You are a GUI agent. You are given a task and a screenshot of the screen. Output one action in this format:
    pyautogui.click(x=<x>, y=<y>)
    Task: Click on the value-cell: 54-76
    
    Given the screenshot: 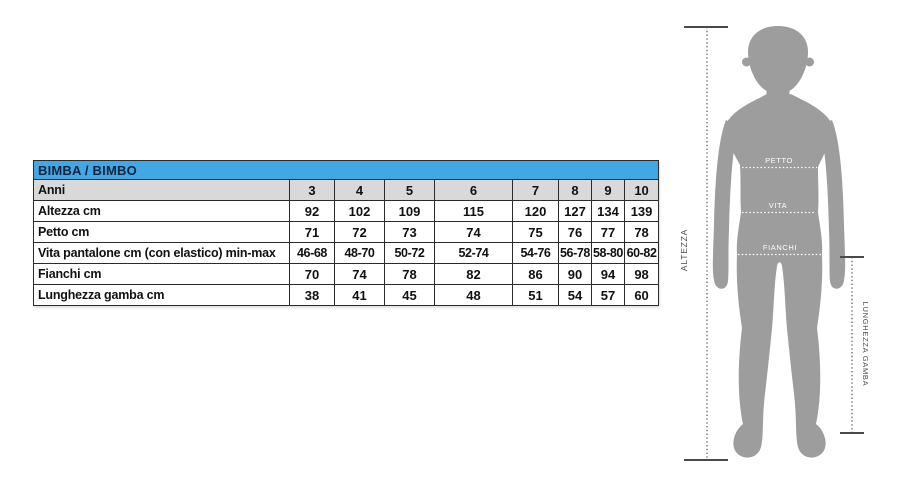 What is the action you would take?
    pyautogui.click(x=535, y=253)
    